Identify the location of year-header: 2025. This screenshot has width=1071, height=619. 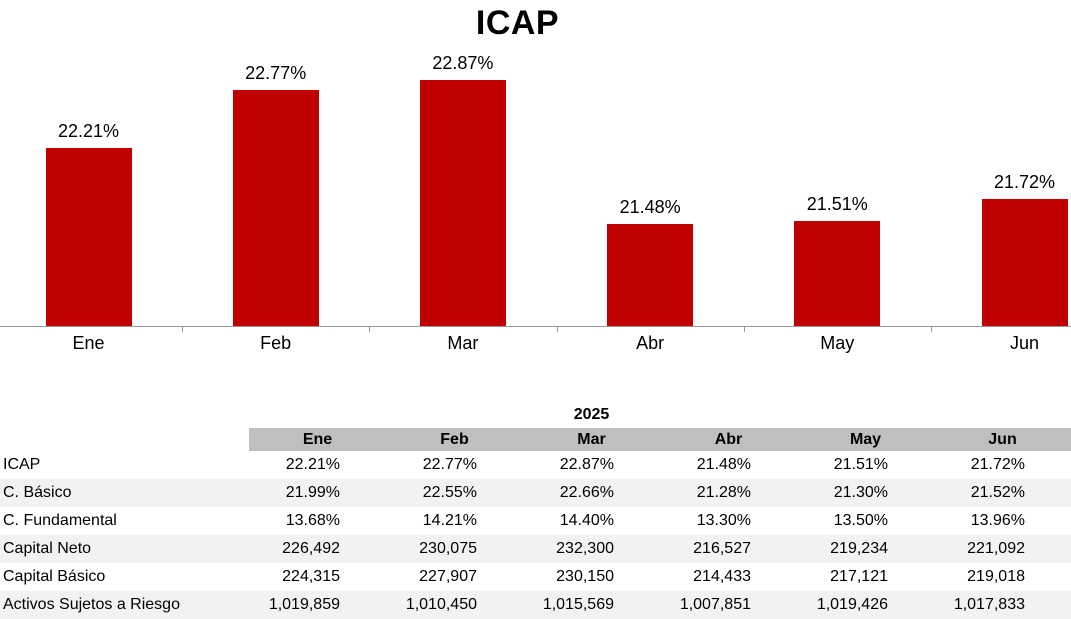
(591, 408).